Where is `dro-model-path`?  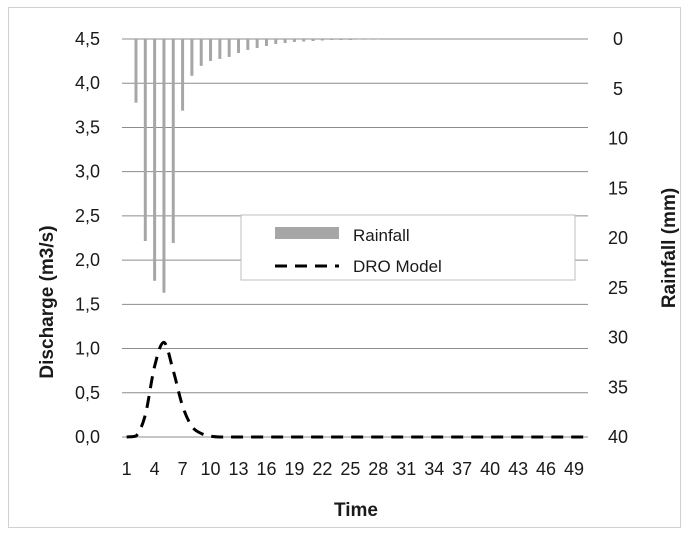
dro-model-path is located at coordinates (355, 389).